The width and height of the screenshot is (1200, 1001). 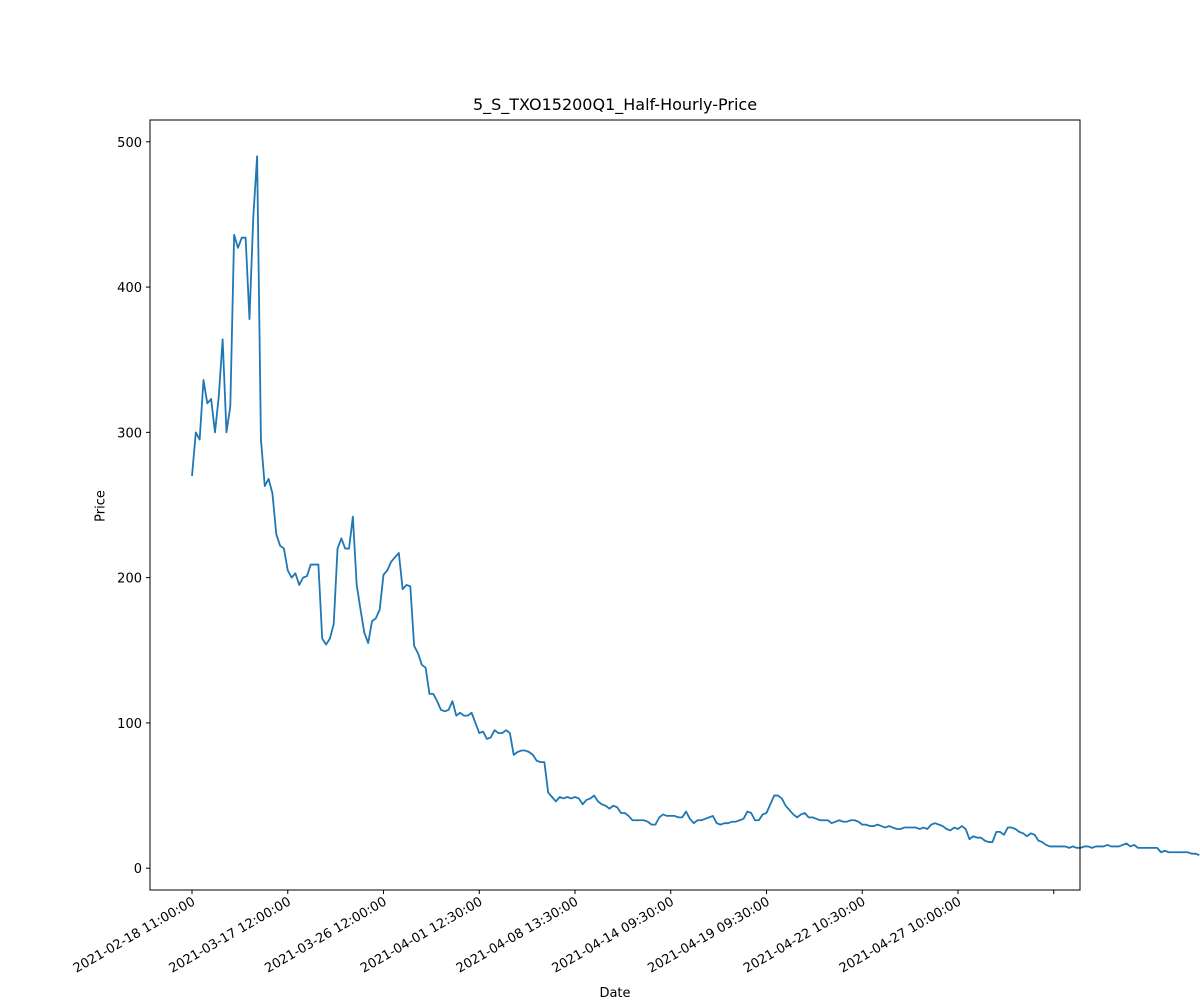 What do you see at coordinates (129, 579) in the screenshot?
I see `y-tick-label: 200` at bounding box center [129, 579].